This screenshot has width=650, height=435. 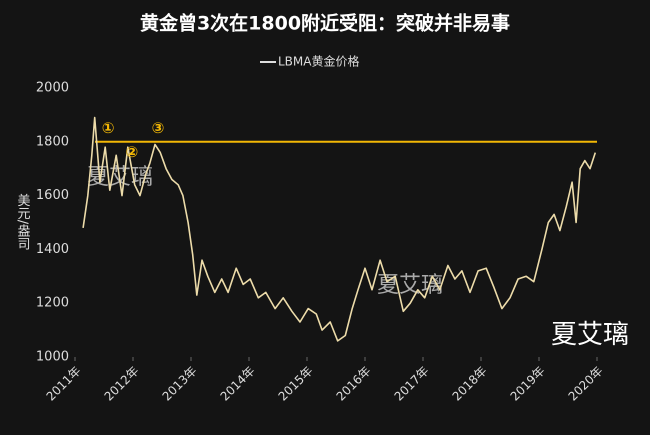 What do you see at coordinates (590, 335) in the screenshot?
I see `watermark: 夏艾璃` at bounding box center [590, 335].